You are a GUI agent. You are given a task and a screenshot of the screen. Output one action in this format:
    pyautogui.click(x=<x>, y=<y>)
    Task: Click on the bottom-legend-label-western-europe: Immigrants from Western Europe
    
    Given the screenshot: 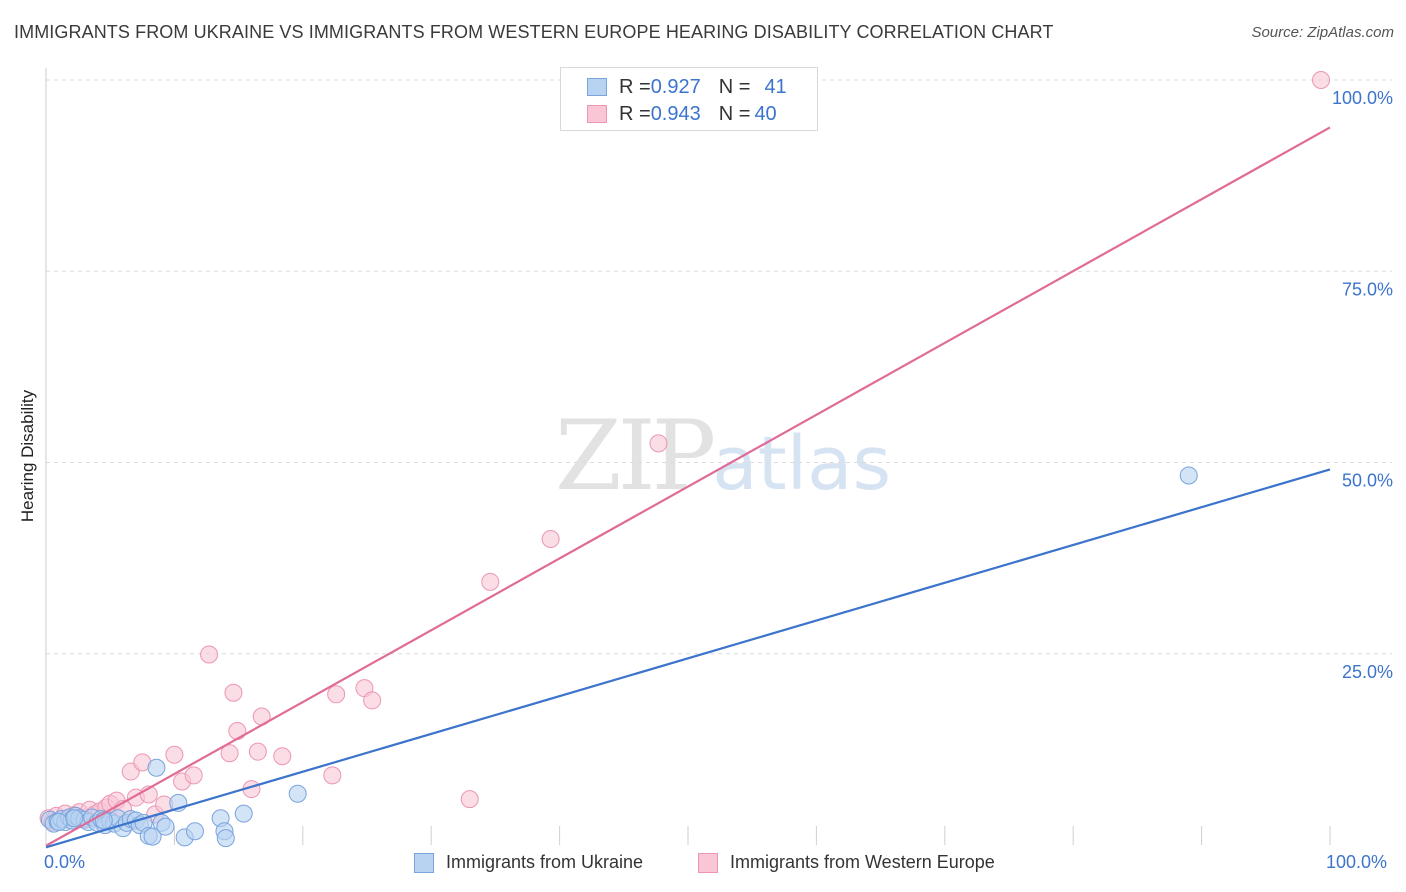 What is the action you would take?
    pyautogui.click(x=862, y=862)
    